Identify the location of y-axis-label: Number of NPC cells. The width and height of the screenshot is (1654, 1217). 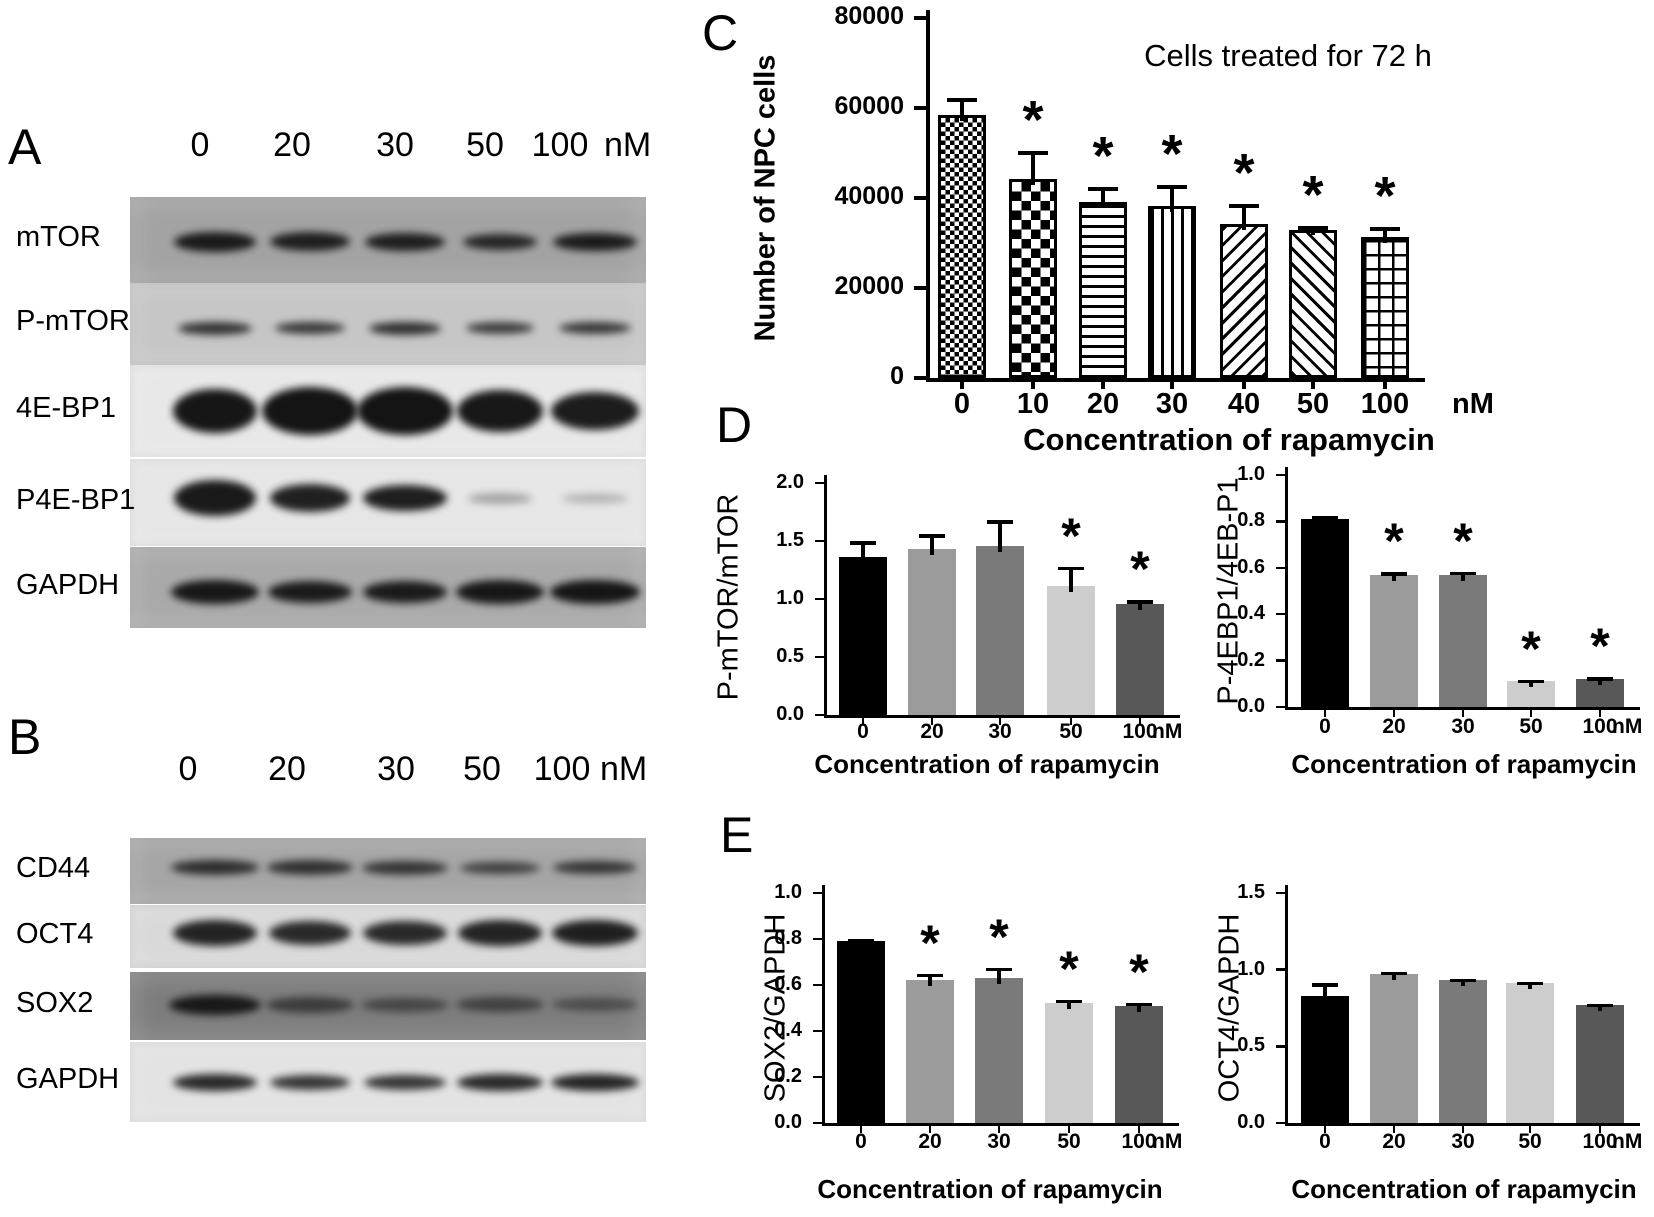
(765, 198).